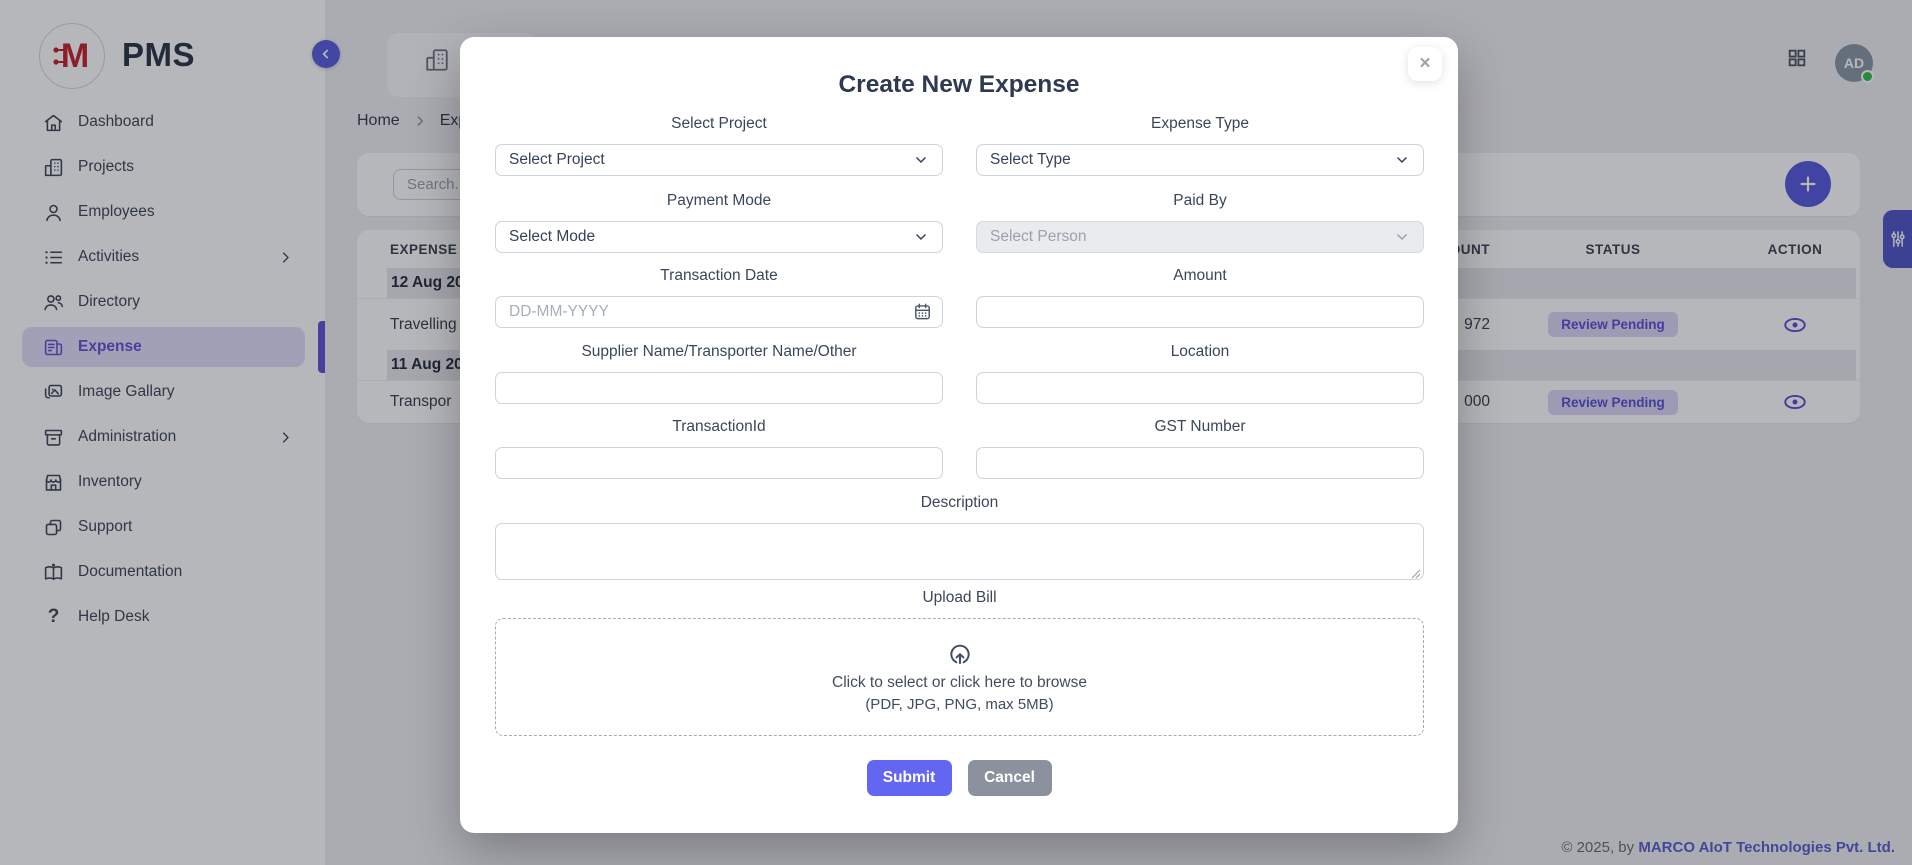 The width and height of the screenshot is (1912, 865). What do you see at coordinates (909, 778) in the screenshot?
I see `submit-button: Submit` at bounding box center [909, 778].